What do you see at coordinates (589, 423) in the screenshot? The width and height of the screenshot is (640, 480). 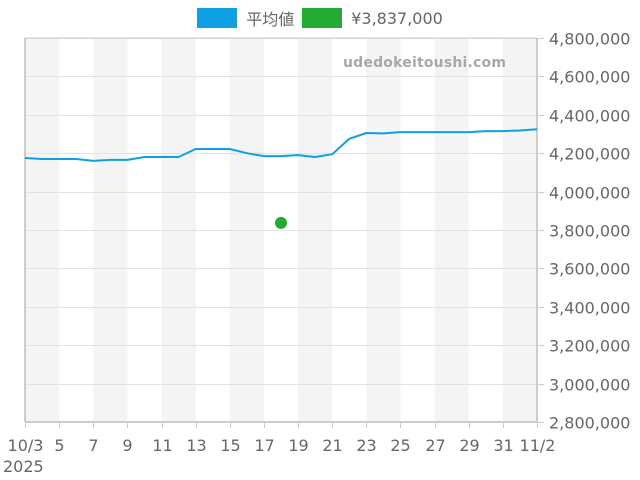 I see `y-tick-label: 2,800,000` at bounding box center [589, 423].